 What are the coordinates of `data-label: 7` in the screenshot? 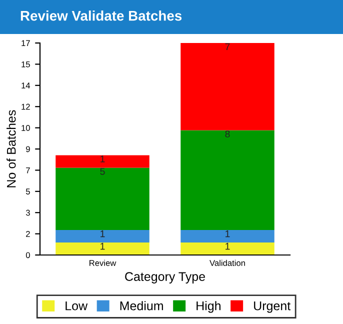 It's located at (227, 46).